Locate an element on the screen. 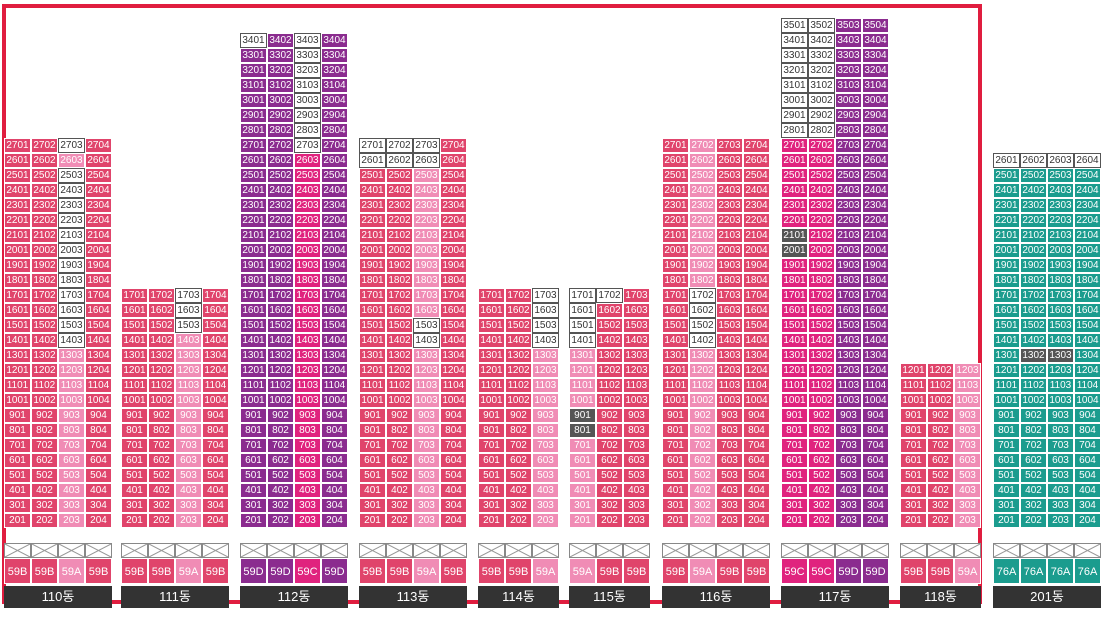 The image size is (1102, 626). unit-cell: 1201 is located at coordinates (372, 370).